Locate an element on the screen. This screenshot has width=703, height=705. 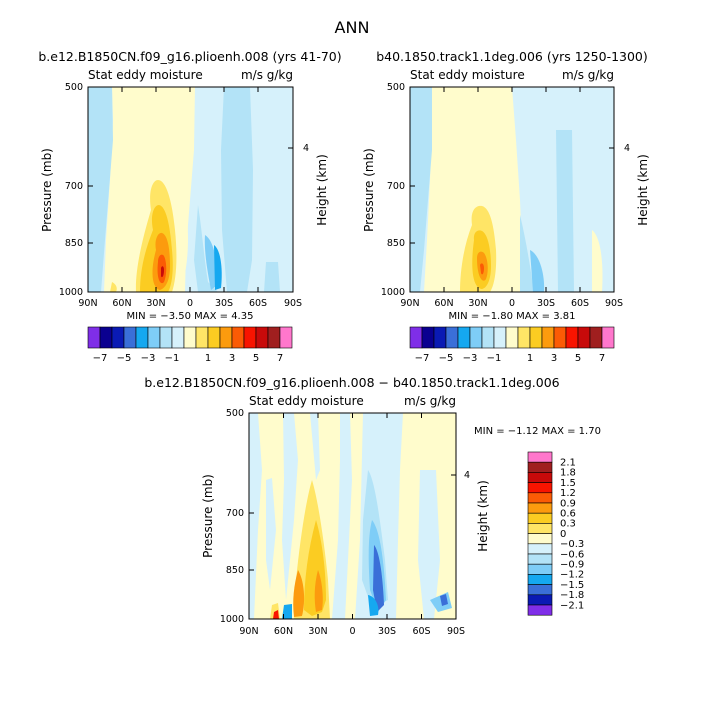
colorbar-label: 1 is located at coordinates (208, 358).